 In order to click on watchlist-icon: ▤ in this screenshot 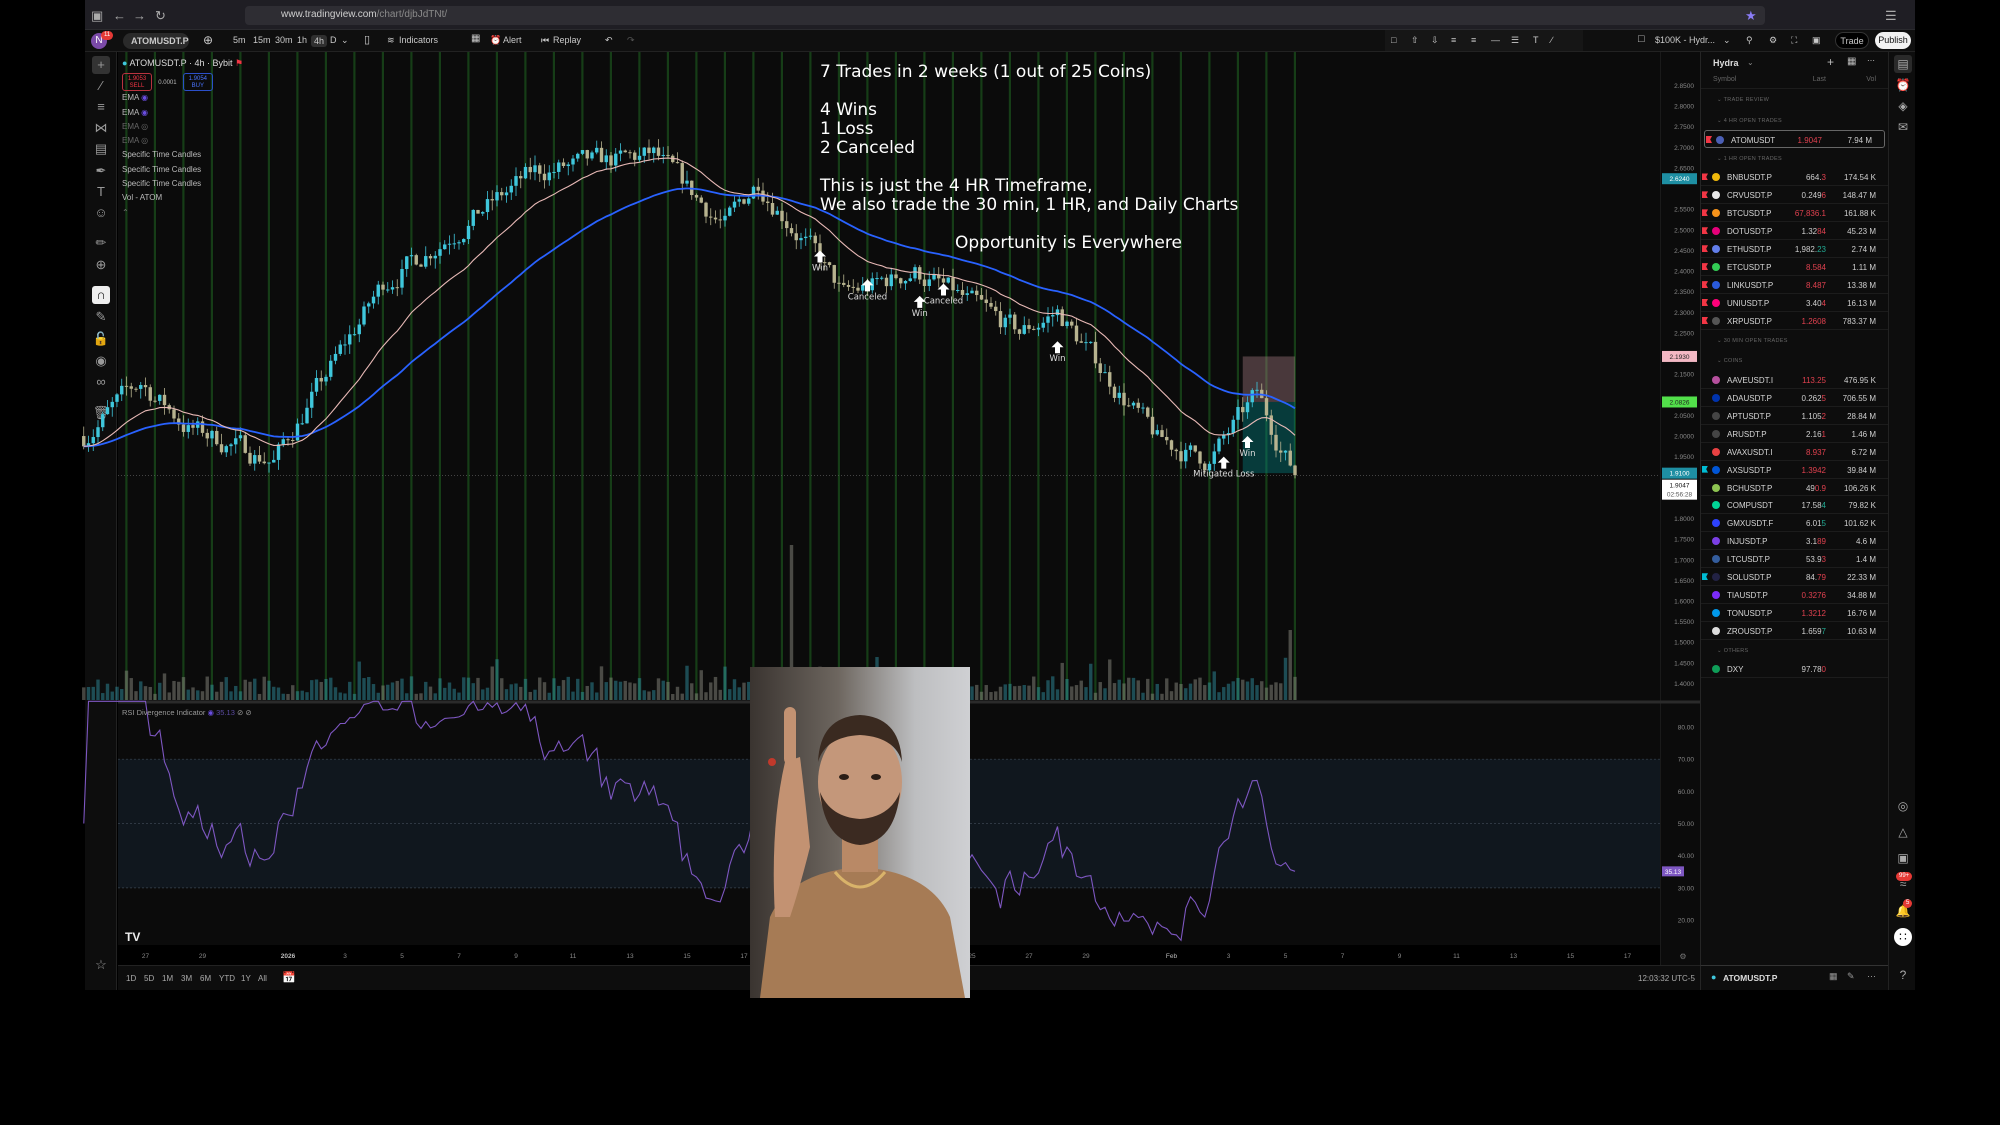, I will do `click(1903, 64)`.